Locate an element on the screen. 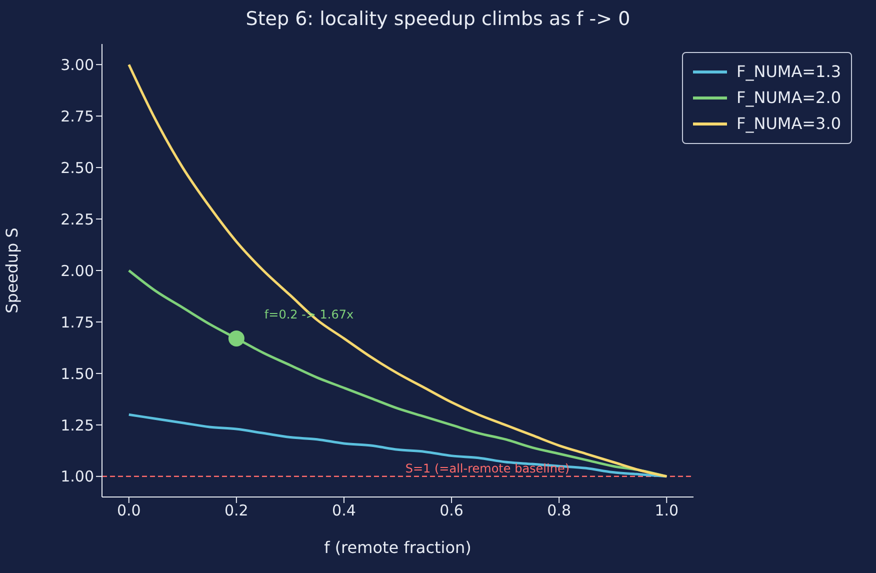 This screenshot has height=573, width=876. x-tick-label: 0.6 is located at coordinates (452, 511).